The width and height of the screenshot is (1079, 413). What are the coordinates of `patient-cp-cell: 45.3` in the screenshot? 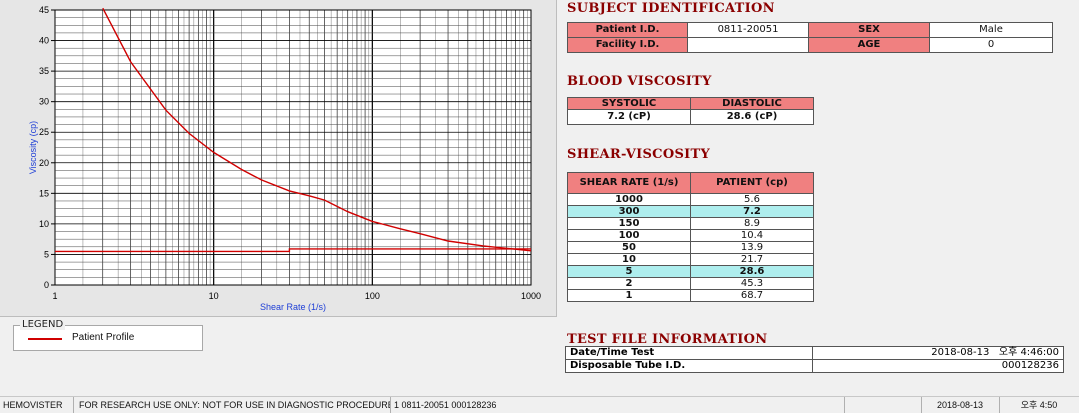 It's located at (752, 283).